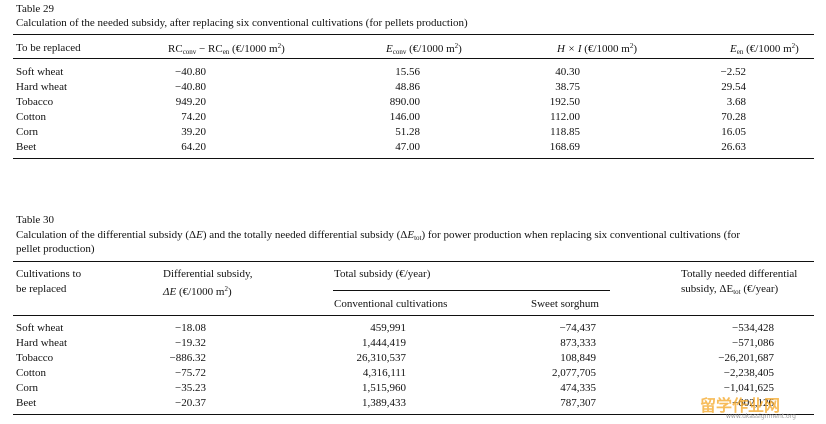  What do you see at coordinates (193, 147) in the screenshot?
I see `table29-cell-rc: 64.20` at bounding box center [193, 147].